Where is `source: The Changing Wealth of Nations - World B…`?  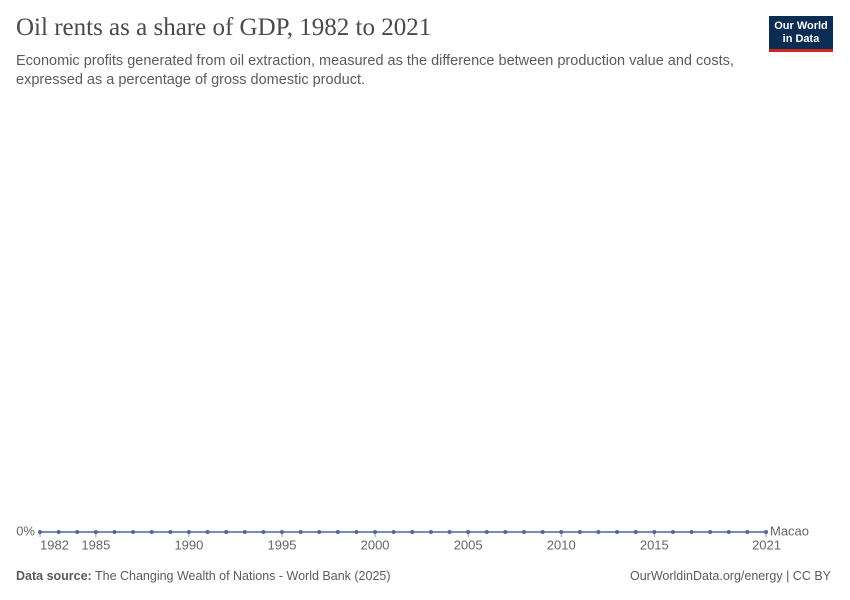
source: The Changing Wealth of Nations - World B… is located at coordinates (242, 576).